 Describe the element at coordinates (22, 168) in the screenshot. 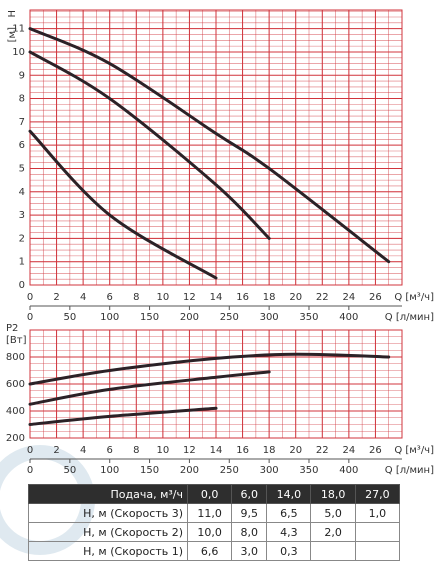

I see `y-tick-label: 5` at that location.